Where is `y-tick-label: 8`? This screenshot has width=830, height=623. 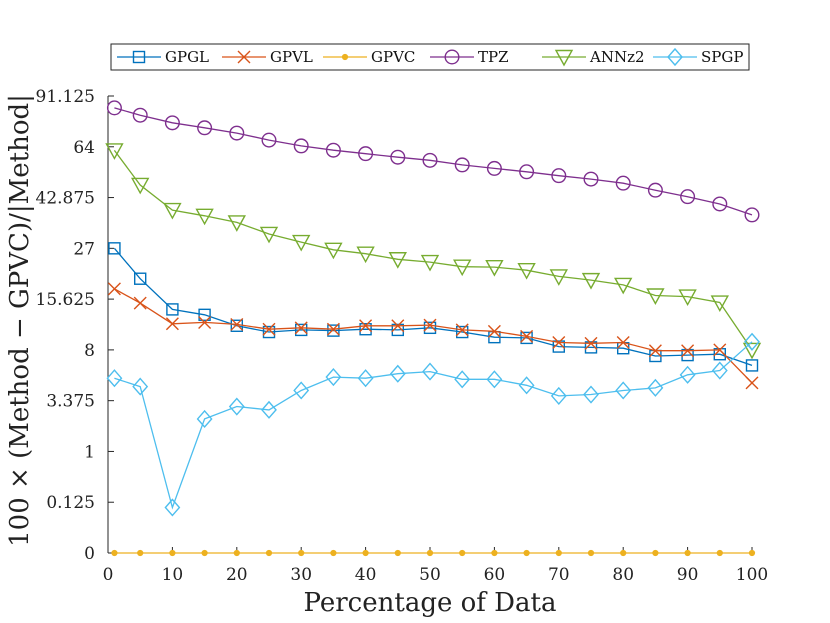
y-tick-label: 8 is located at coordinates (89, 351).